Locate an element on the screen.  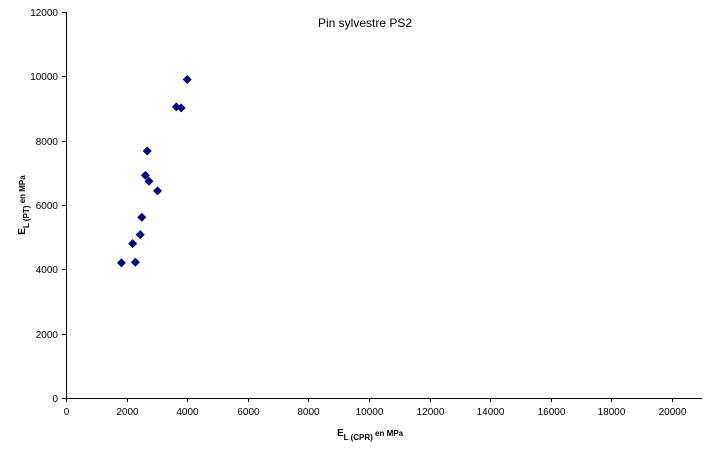
x-tick-label: 12000 is located at coordinates (431, 412).